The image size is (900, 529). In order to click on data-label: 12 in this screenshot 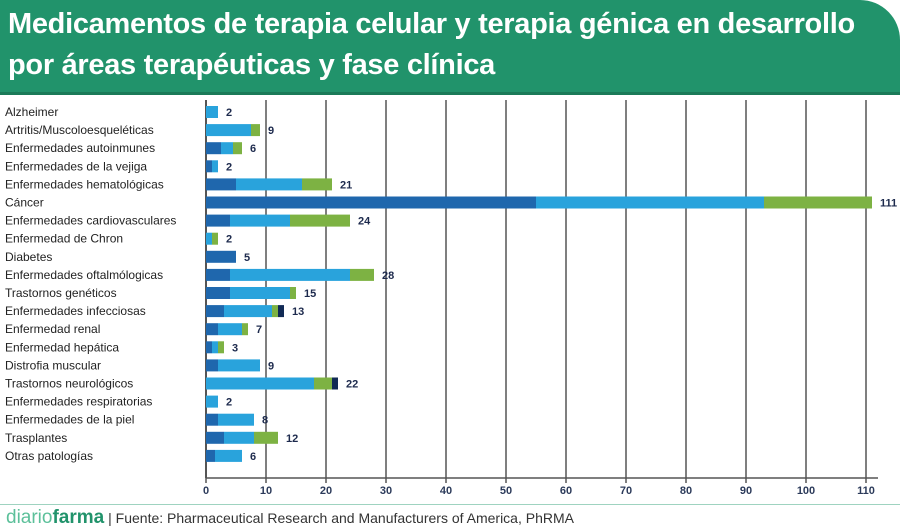, I will do `click(292, 439)`.